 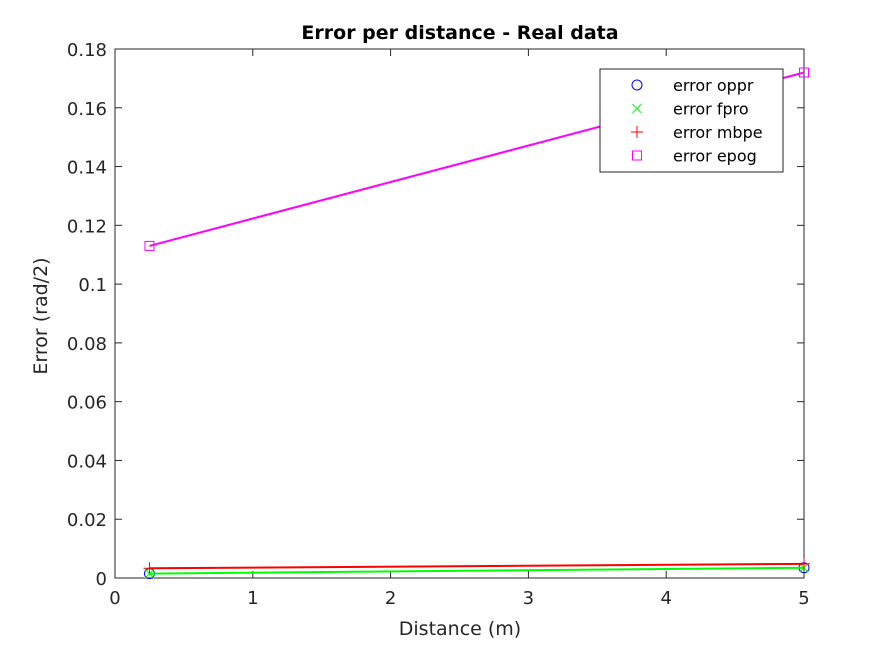 I want to click on y-tick-label: 0.1, so click(x=92, y=285).